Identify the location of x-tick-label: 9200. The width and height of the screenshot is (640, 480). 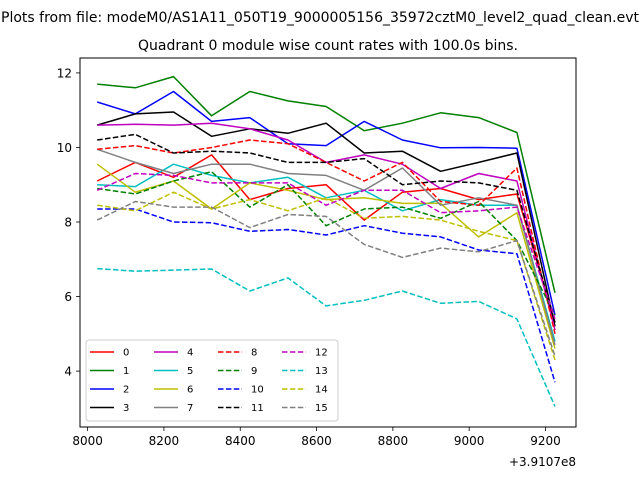
(545, 441).